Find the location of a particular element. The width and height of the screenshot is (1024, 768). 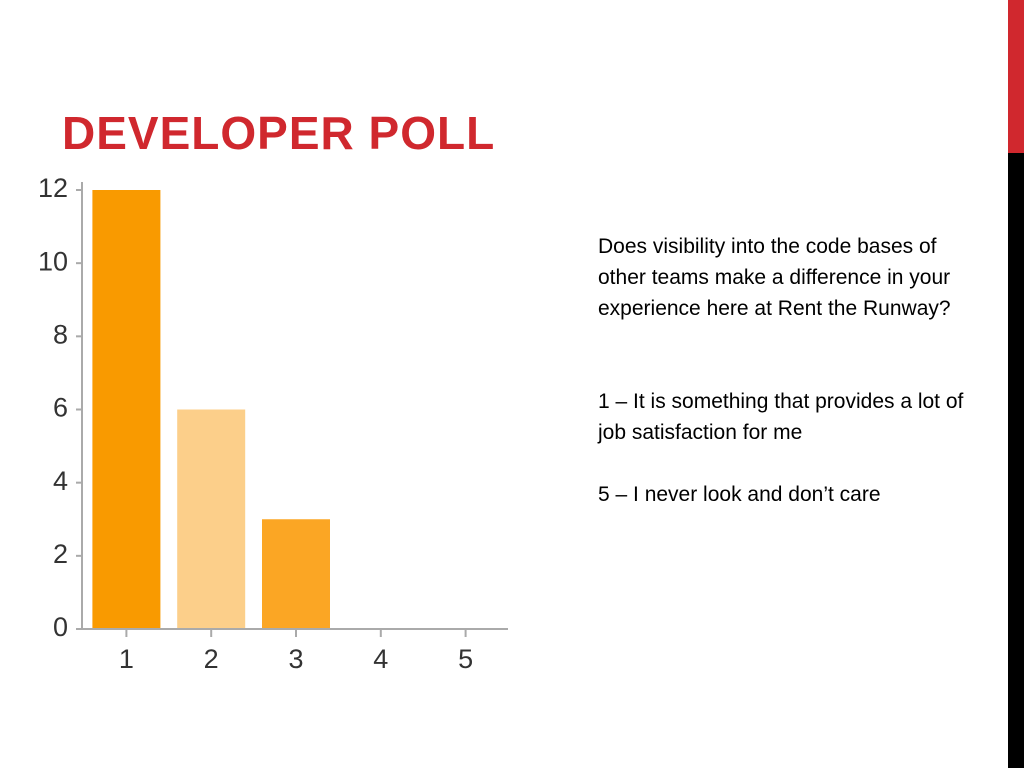

x-tick-label: 5 is located at coordinates (465, 659).